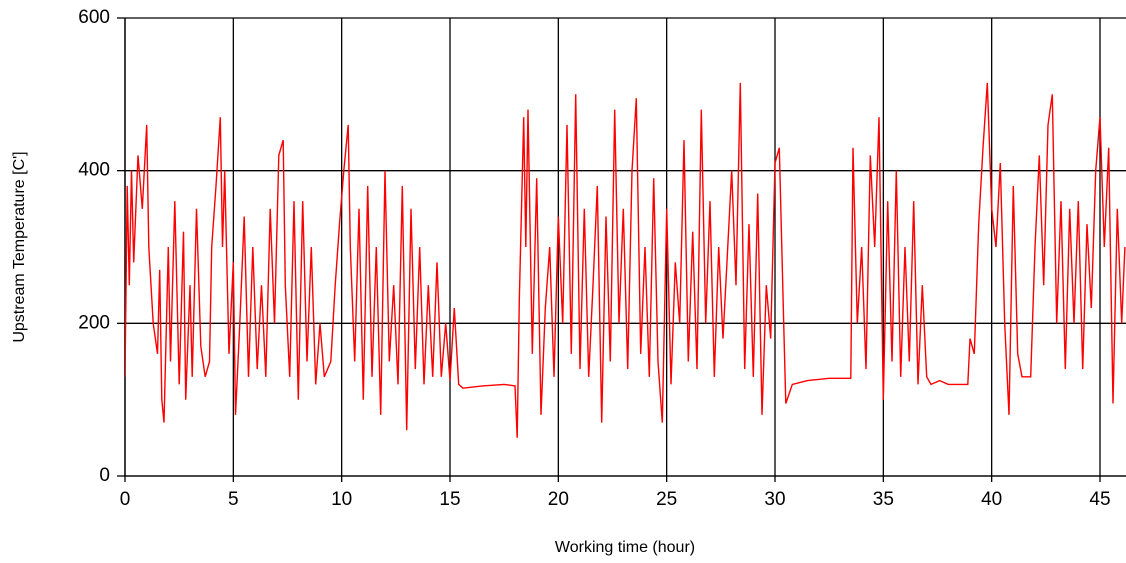  What do you see at coordinates (991, 499) in the screenshot?
I see `x-tick-label: 40` at bounding box center [991, 499].